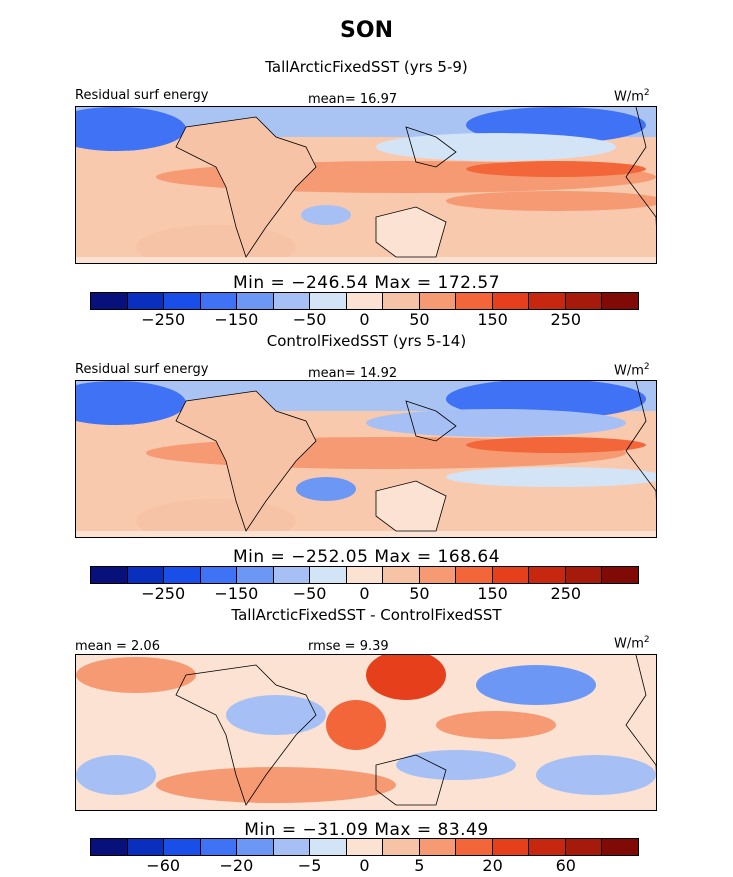  I want to click on panel-2-map-field, so click(366, 459).